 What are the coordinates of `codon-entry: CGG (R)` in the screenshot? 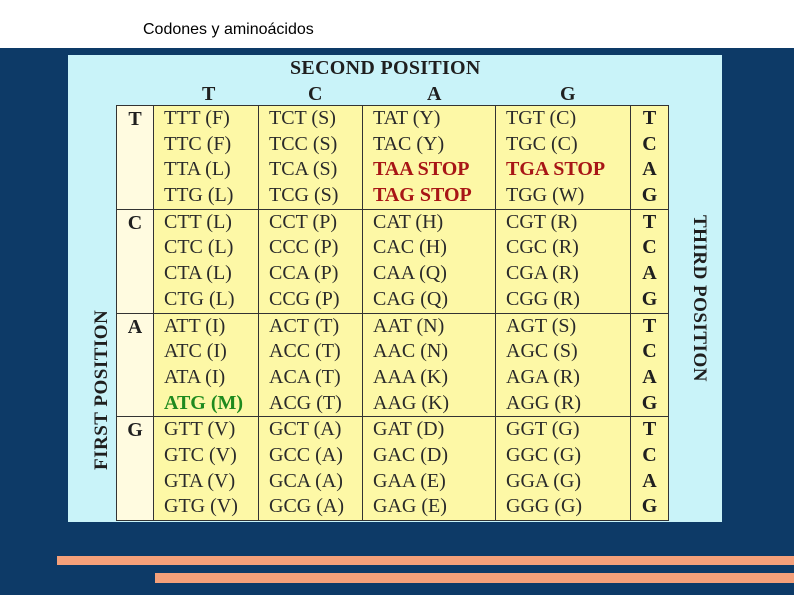 It's located at (563, 300).